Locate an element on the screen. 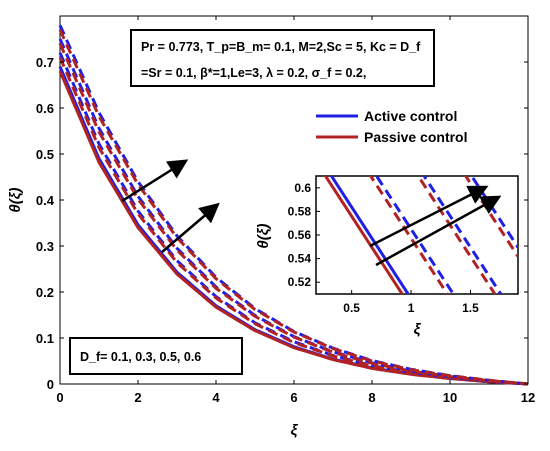  x-tick-label: 2 is located at coordinates (137, 397).